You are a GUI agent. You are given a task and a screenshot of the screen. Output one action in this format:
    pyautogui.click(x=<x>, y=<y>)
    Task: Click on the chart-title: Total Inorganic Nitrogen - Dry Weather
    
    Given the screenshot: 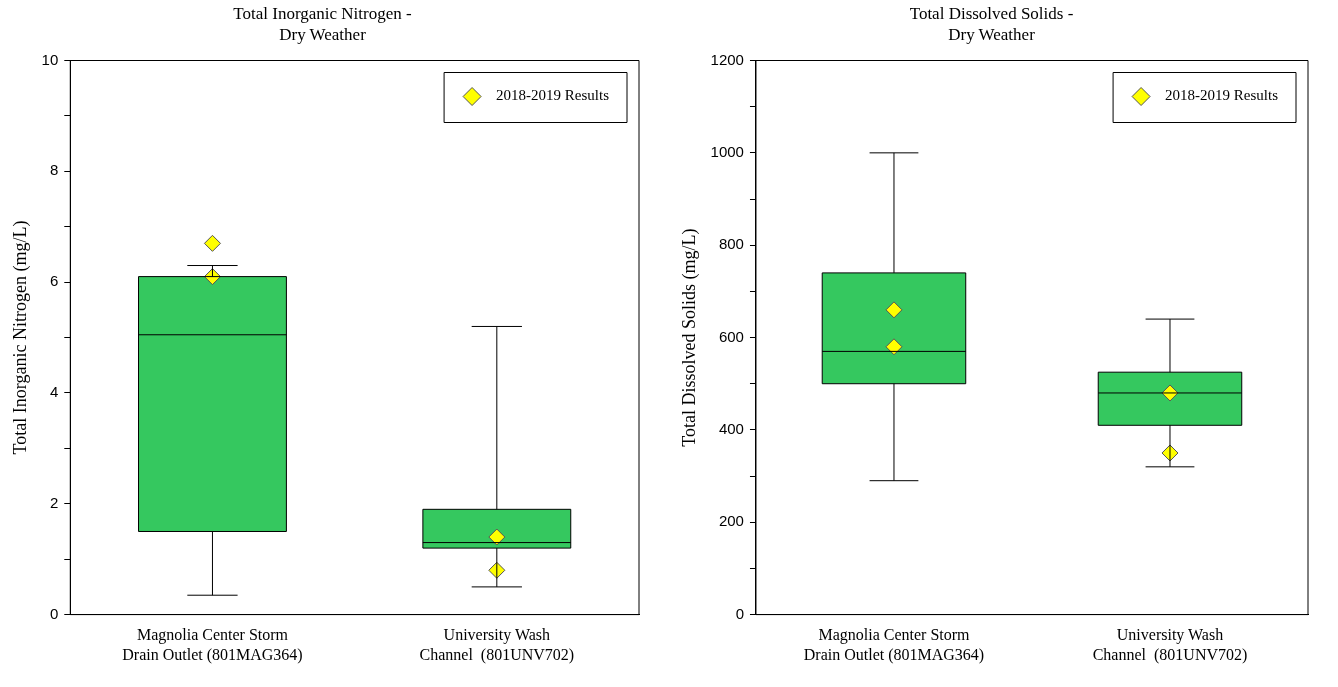 What is the action you would take?
    pyautogui.click(x=323, y=24)
    